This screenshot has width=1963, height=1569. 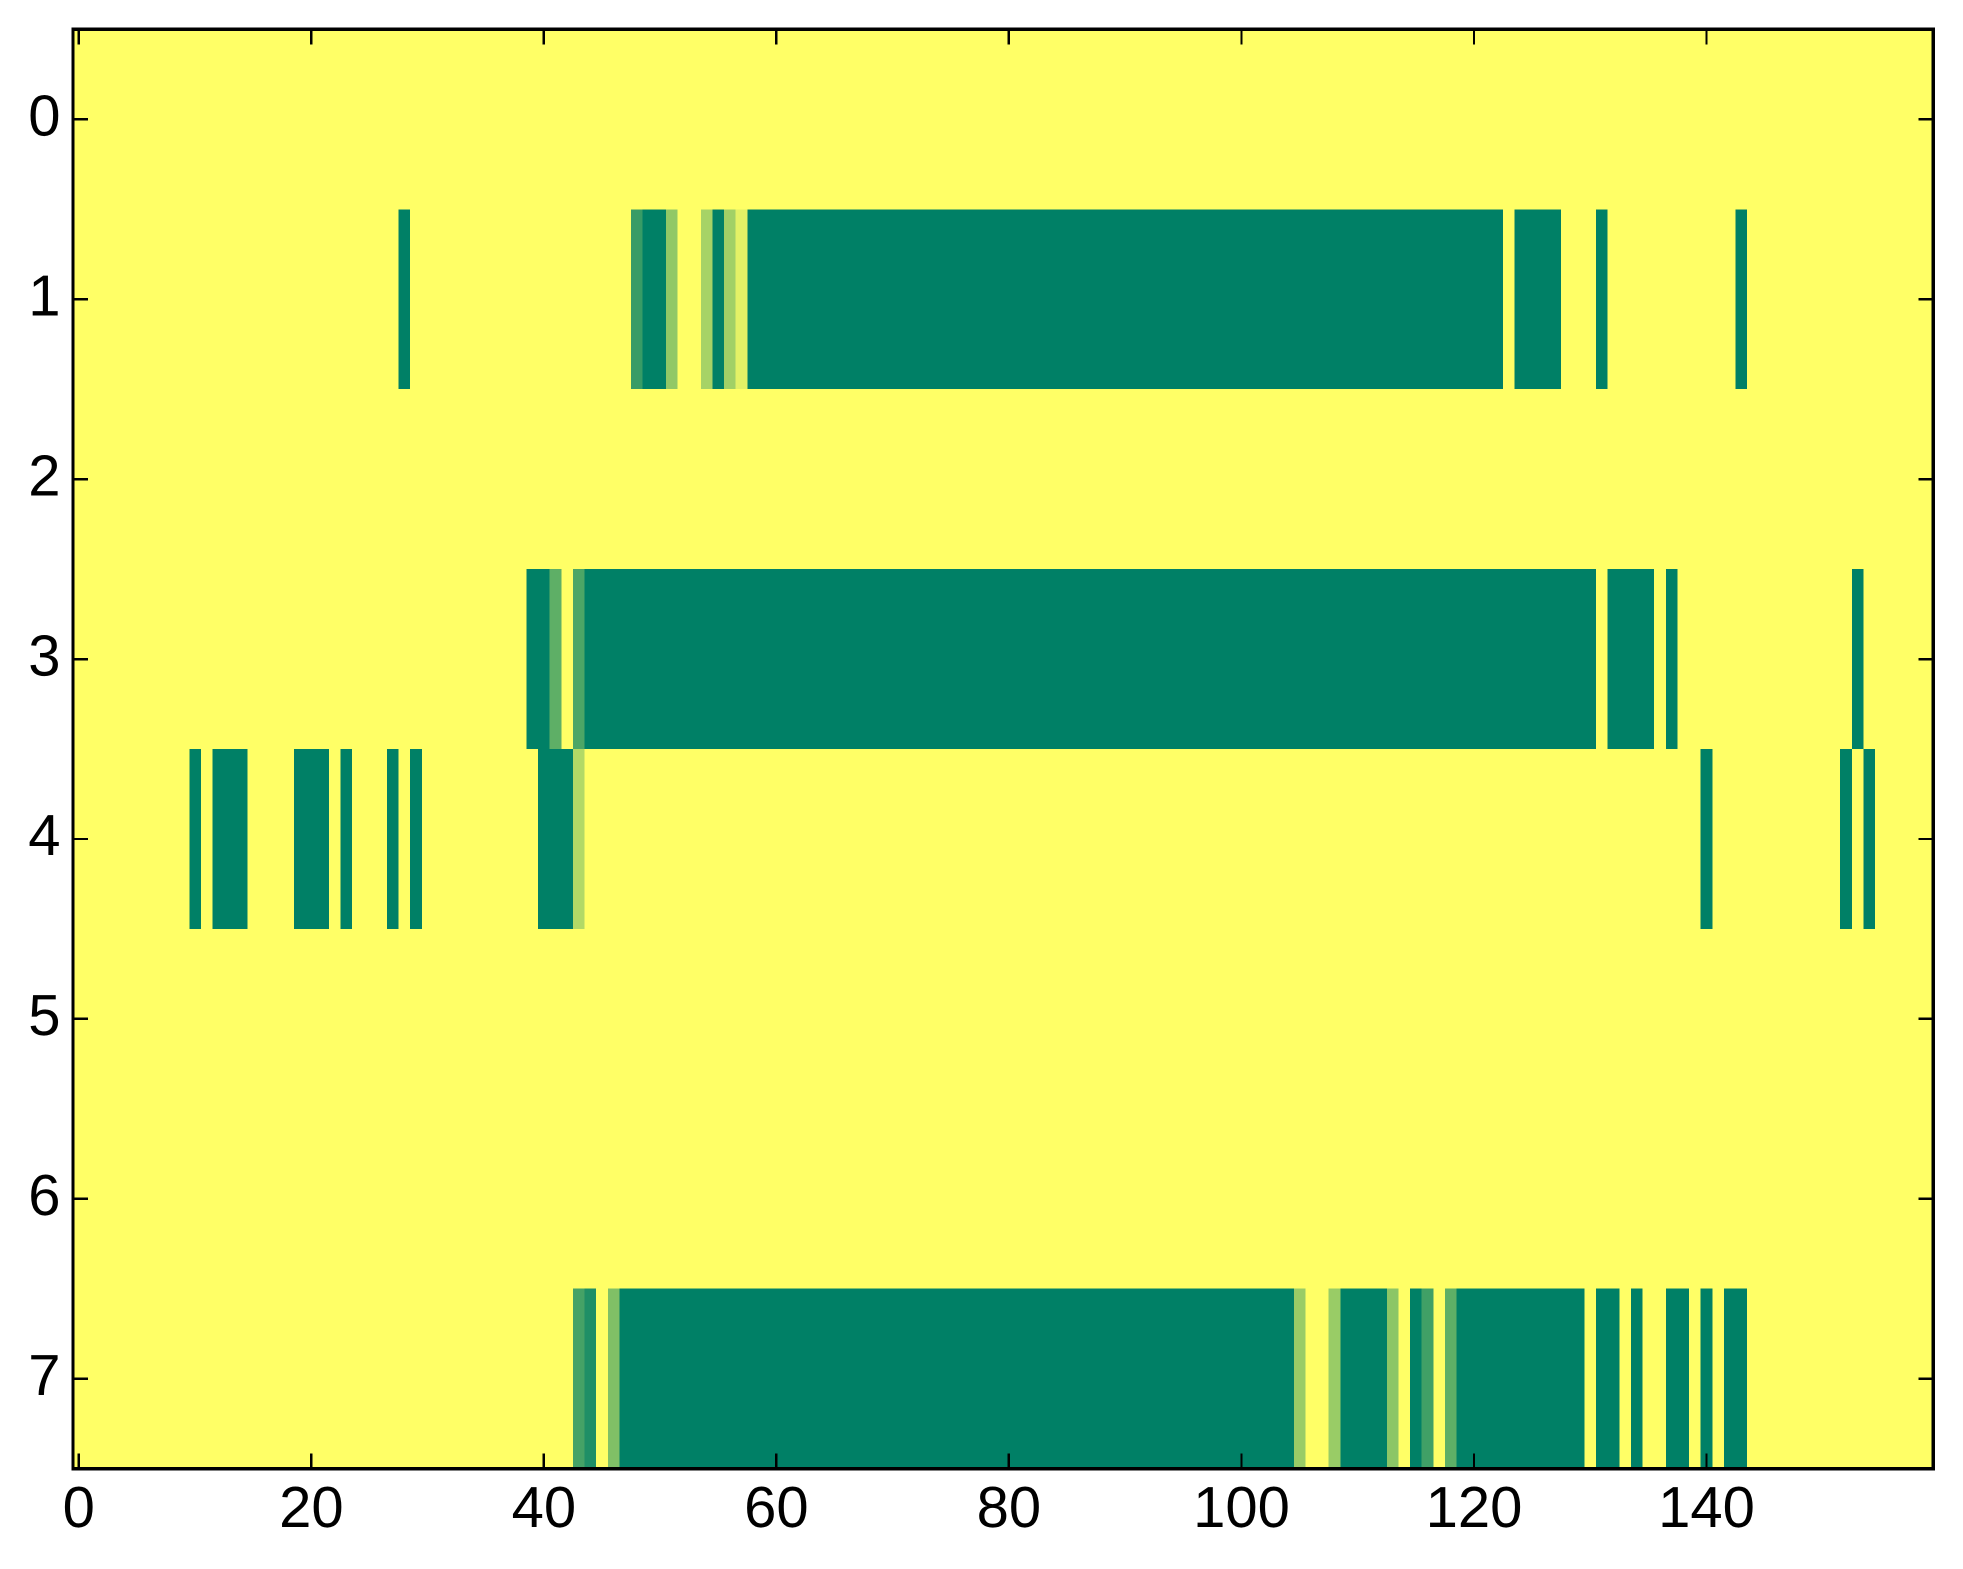 I want to click on svg-text: 100, so click(x=1241, y=1507).